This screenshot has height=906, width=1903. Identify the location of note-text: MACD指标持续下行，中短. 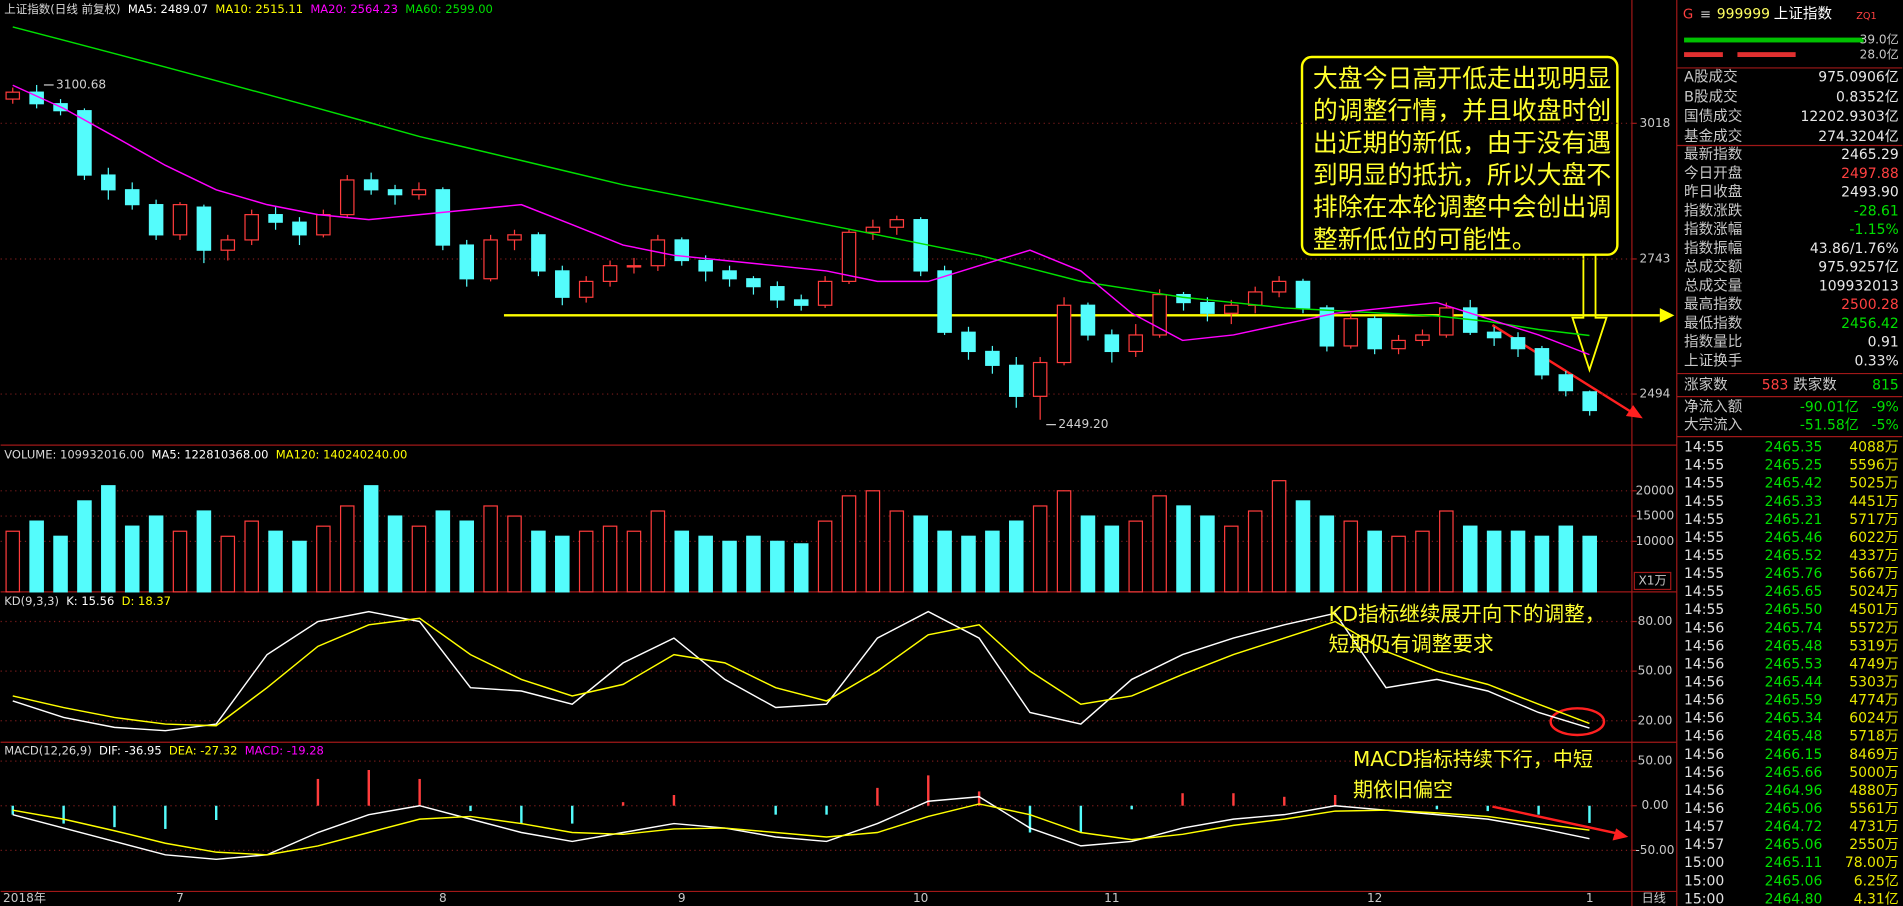
(1473, 759).